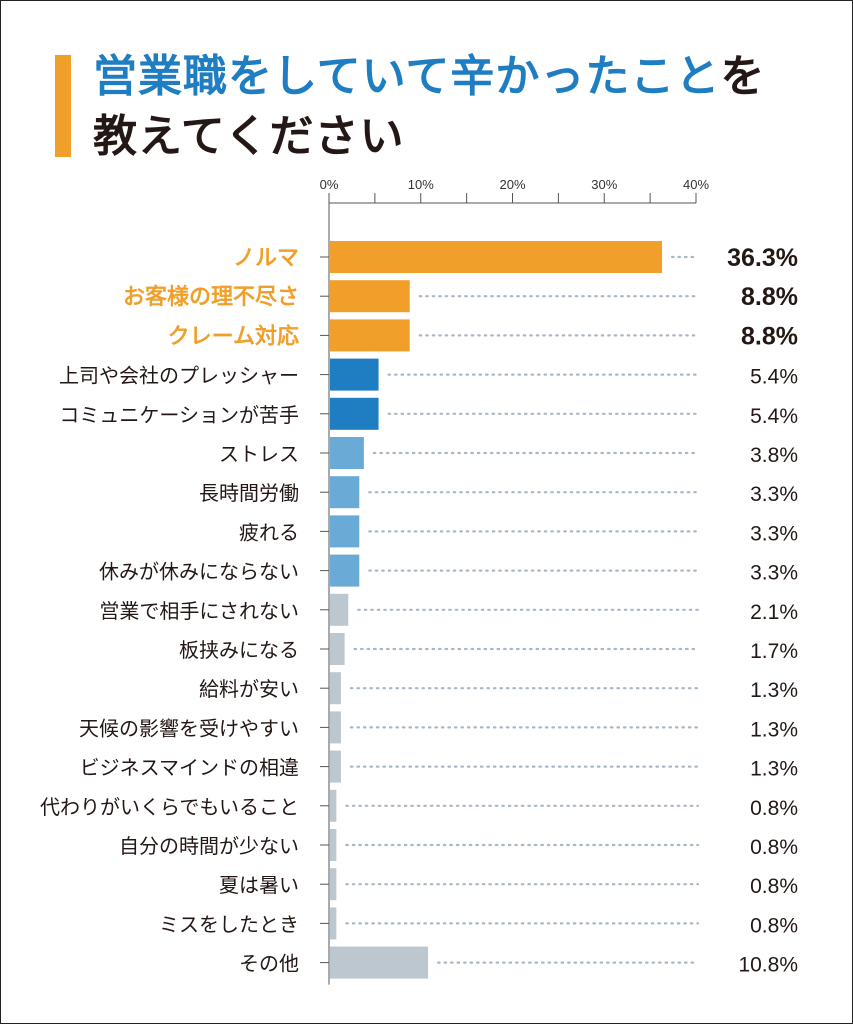  I want to click on value-label: 2.1%, so click(774, 612).